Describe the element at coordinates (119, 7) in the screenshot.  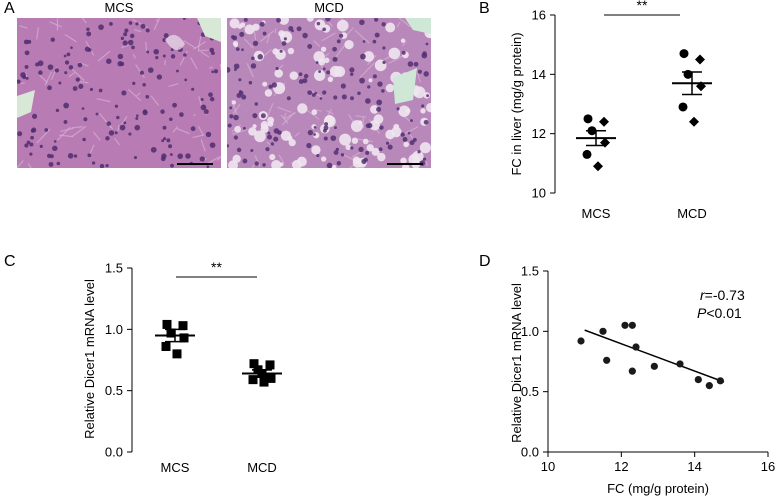
I see `histology-label-mcs: MCS` at that location.